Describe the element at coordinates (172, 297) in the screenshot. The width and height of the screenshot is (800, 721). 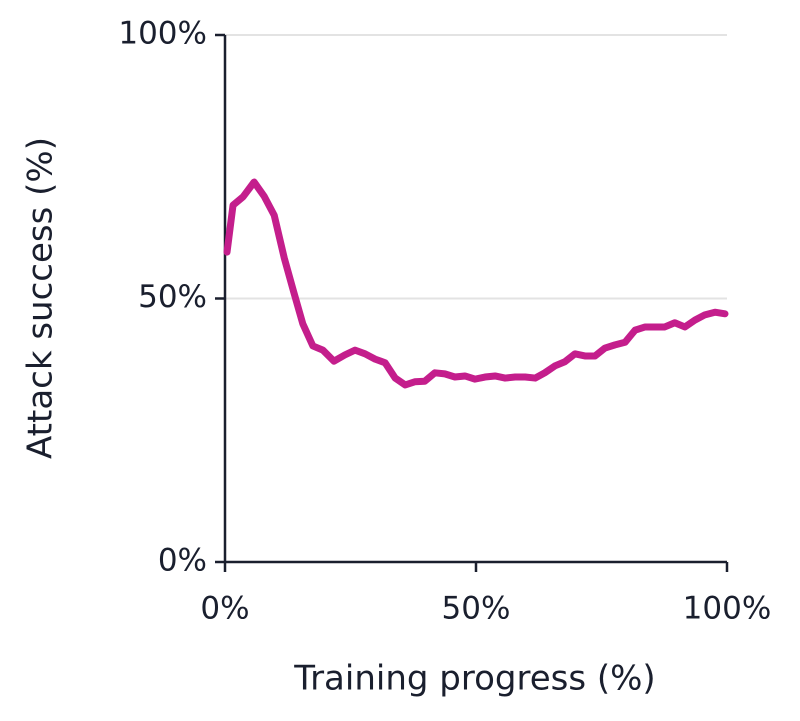
I see `y-tick-label: 50%` at that location.